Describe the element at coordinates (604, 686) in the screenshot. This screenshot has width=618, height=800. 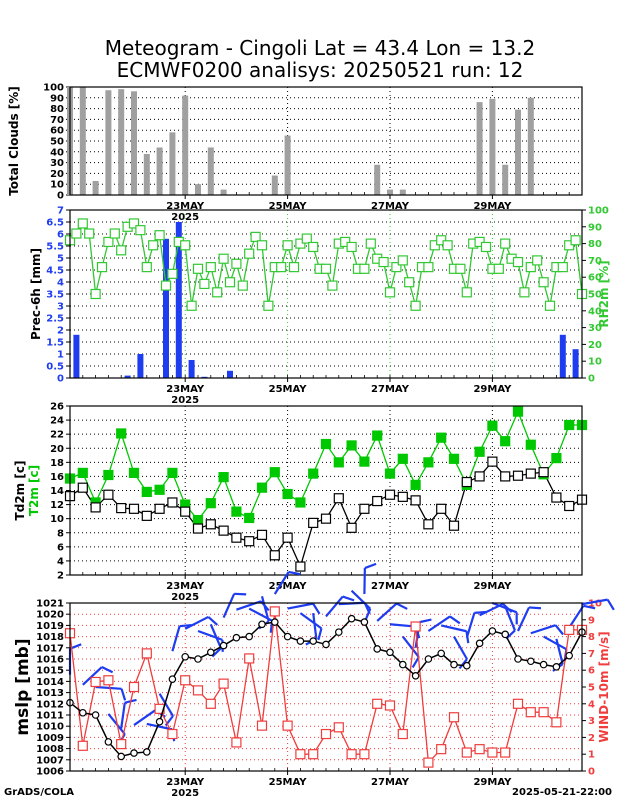
I see `y2-axis-label: WIND-10m [m/s]` at that location.